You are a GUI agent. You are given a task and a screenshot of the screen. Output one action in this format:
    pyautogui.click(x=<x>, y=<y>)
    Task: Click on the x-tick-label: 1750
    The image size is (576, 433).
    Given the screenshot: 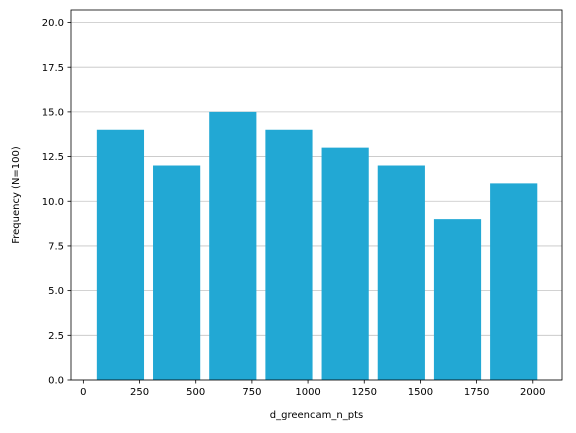 What is the action you would take?
    pyautogui.click(x=476, y=392)
    